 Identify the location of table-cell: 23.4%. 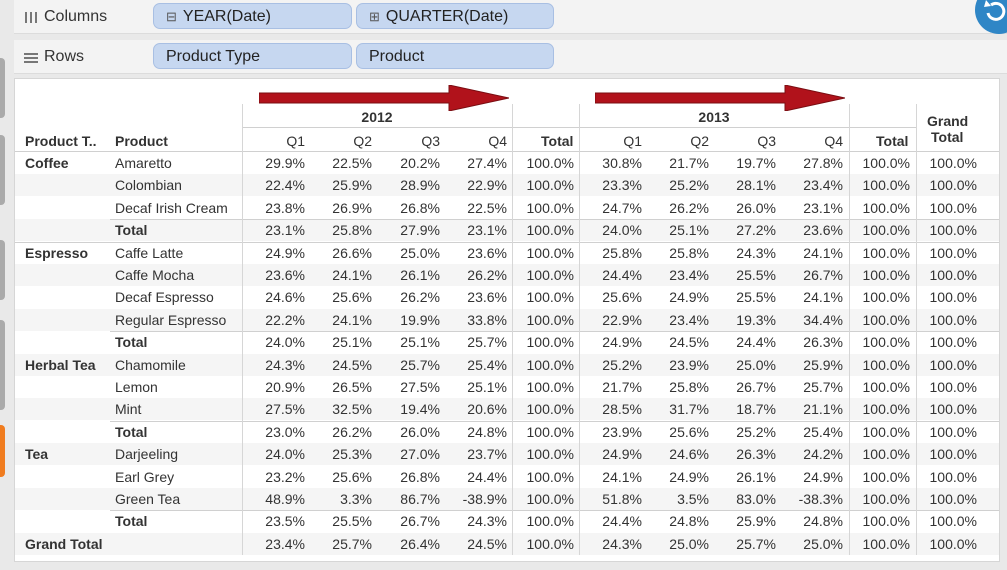
(689, 319).